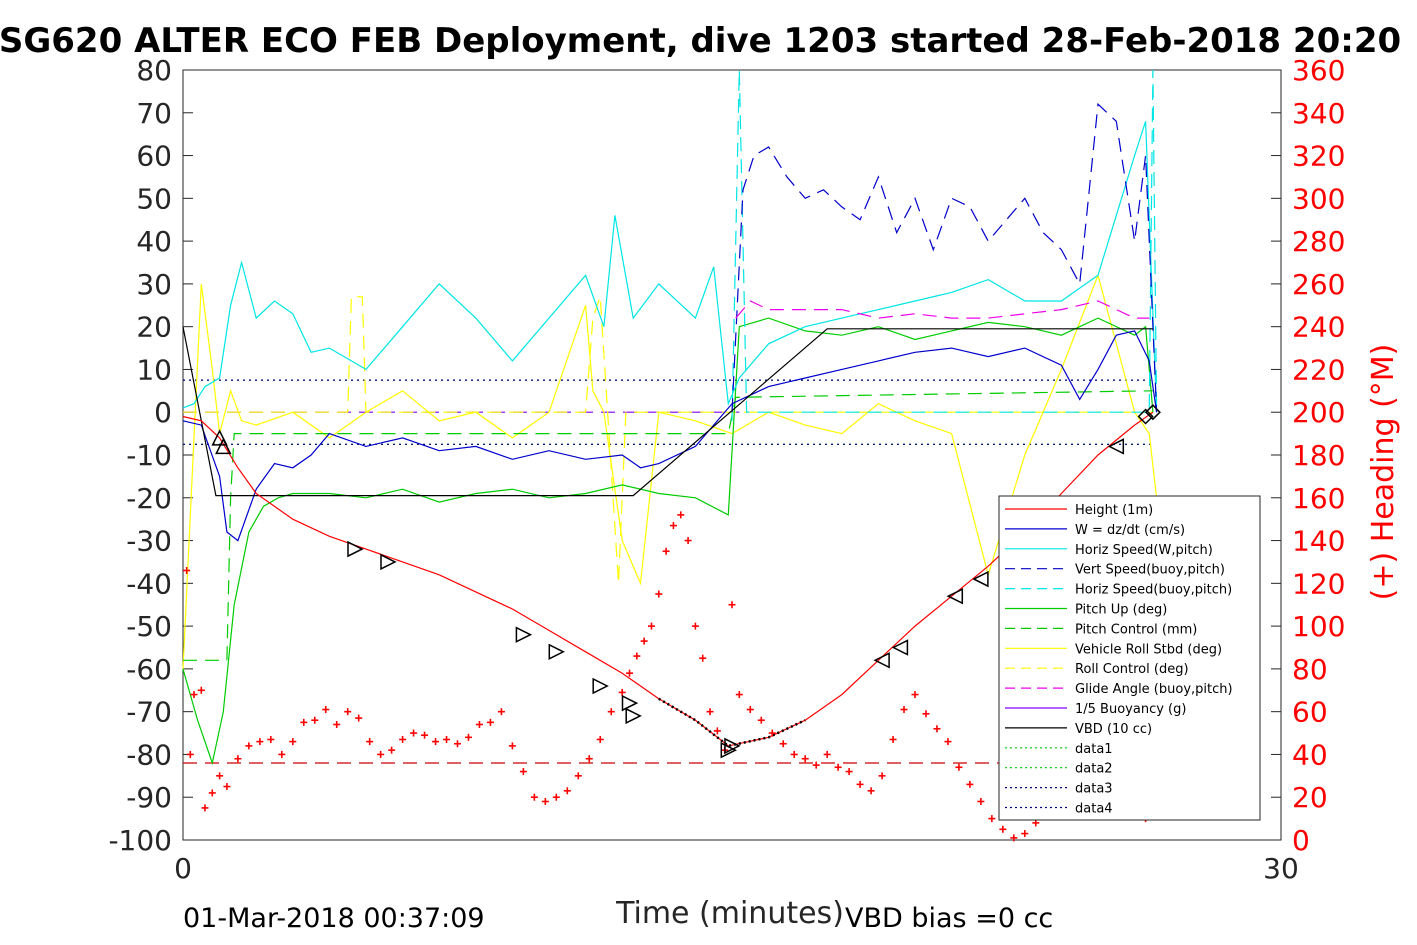 Image resolution: width=1417 pixels, height=945 pixels. I want to click on right-tick-label: 40, so click(1310, 754).